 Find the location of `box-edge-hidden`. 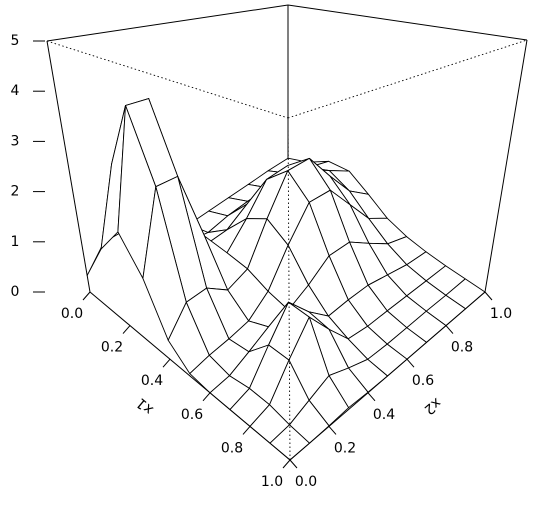

box-edge-hidden is located at coordinates (289, 289).